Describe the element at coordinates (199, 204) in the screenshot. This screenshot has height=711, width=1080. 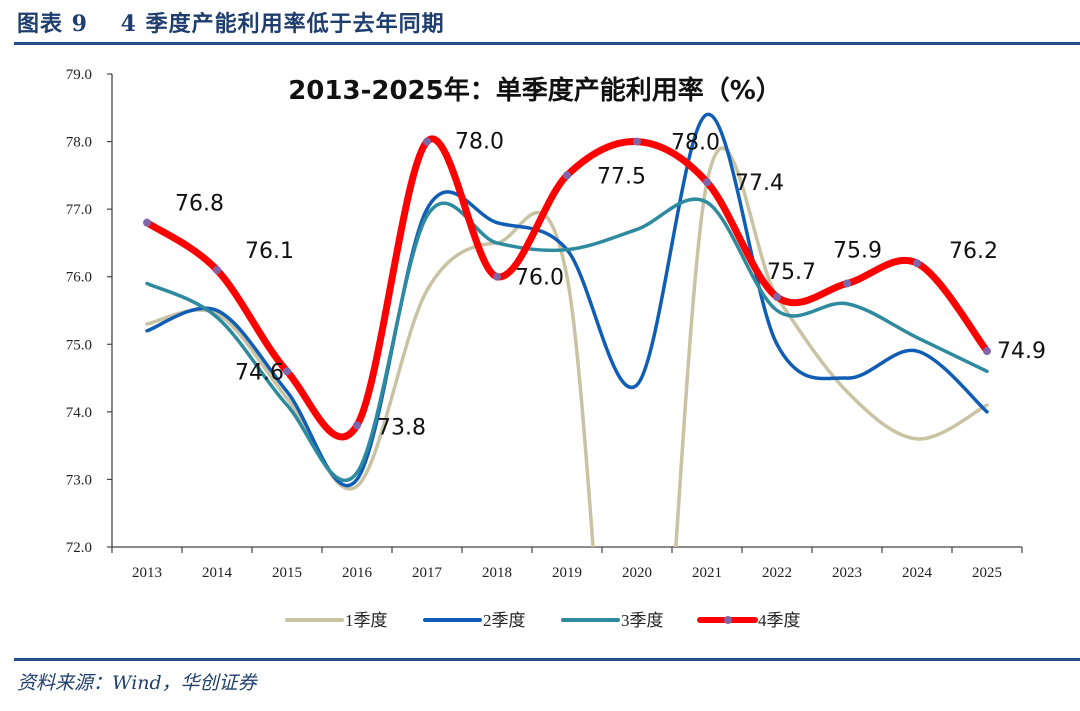
I see `q4-data-label: 76.8` at that location.